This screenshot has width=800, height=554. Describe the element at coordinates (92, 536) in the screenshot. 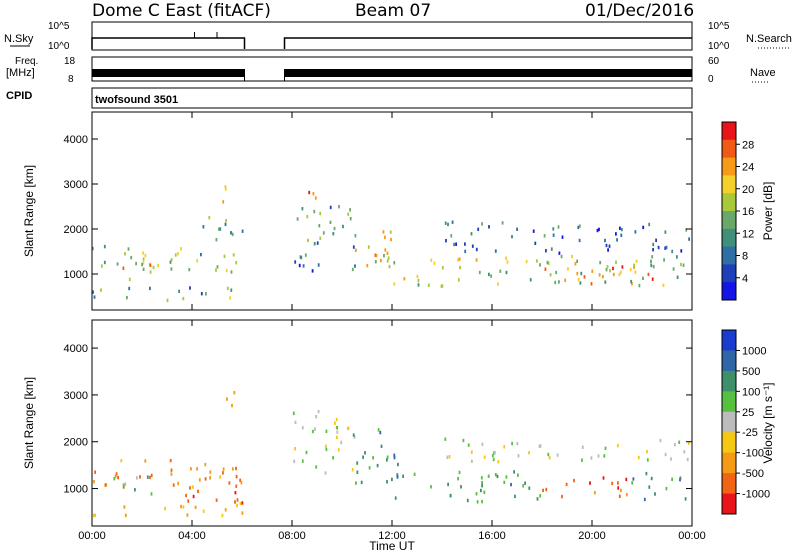

I see `x-tick-label: 00:00` at that location.